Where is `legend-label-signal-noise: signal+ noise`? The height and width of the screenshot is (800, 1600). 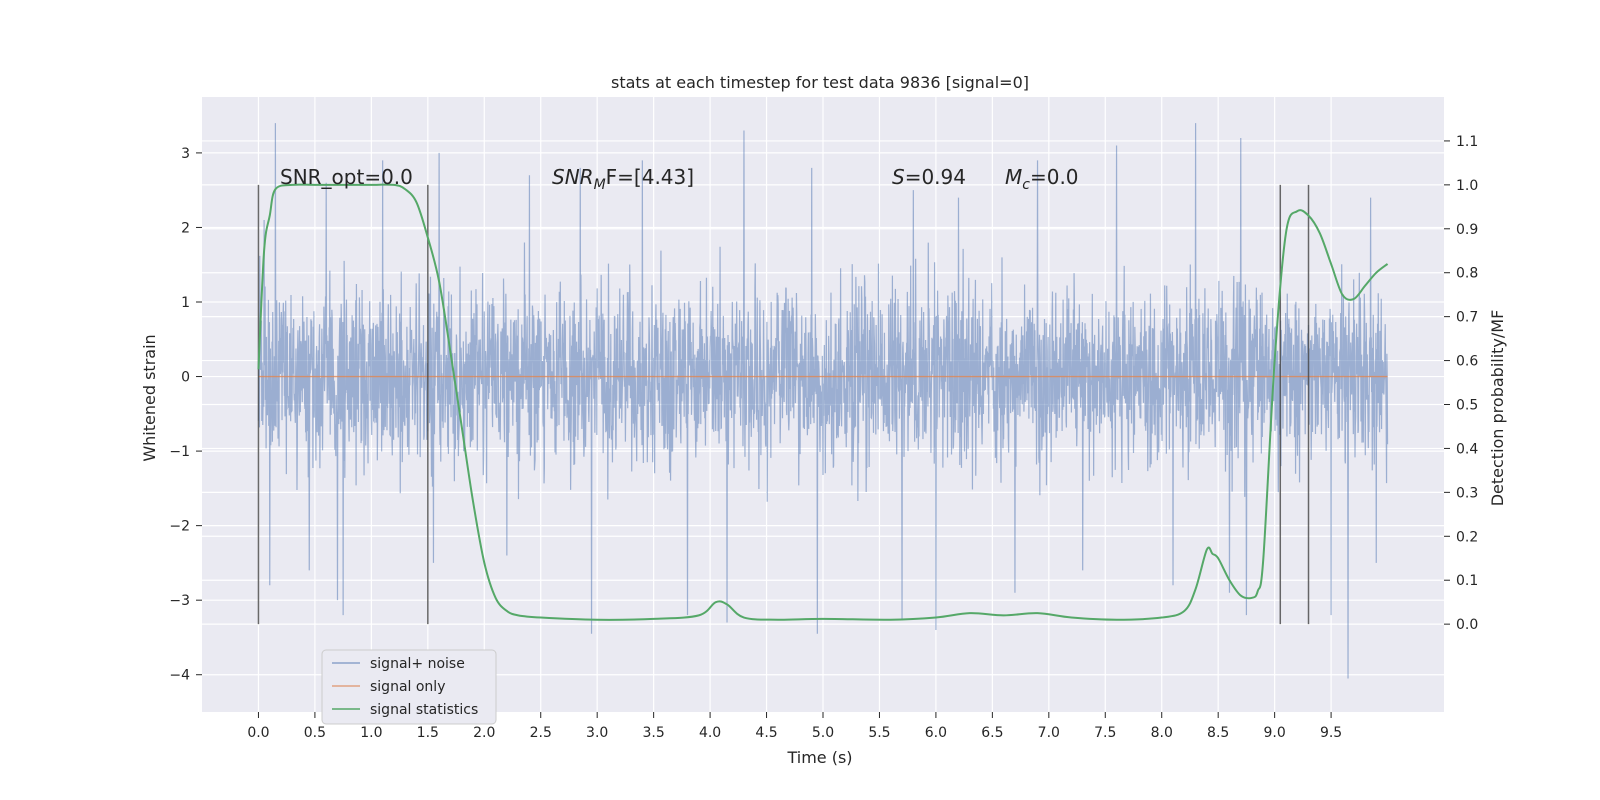
legend-label-signal-noise: signal+ noise is located at coordinates (417, 664).